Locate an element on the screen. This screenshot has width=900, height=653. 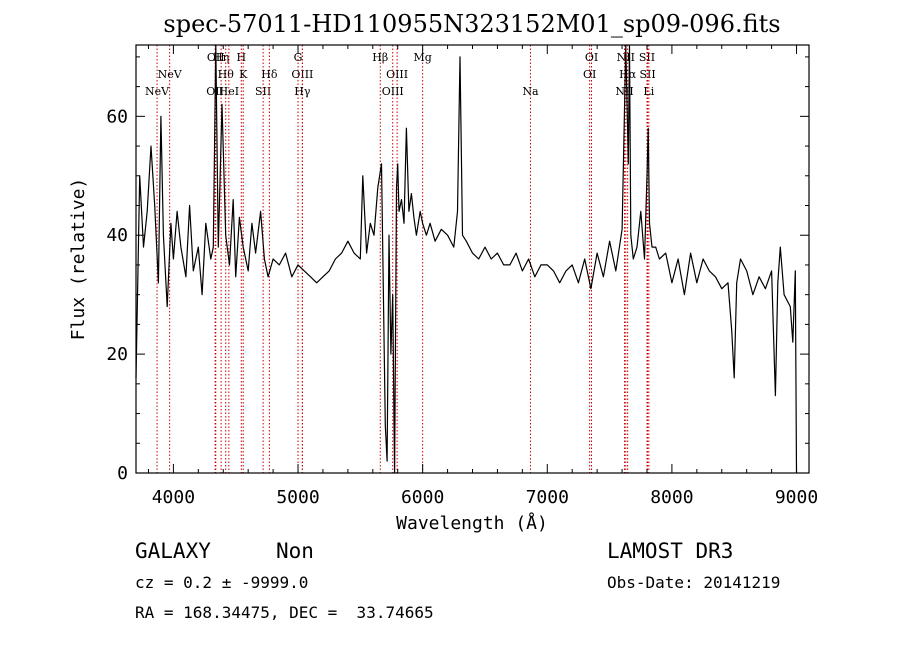
y-axis-label: Flux (relative) is located at coordinates (78, 259).